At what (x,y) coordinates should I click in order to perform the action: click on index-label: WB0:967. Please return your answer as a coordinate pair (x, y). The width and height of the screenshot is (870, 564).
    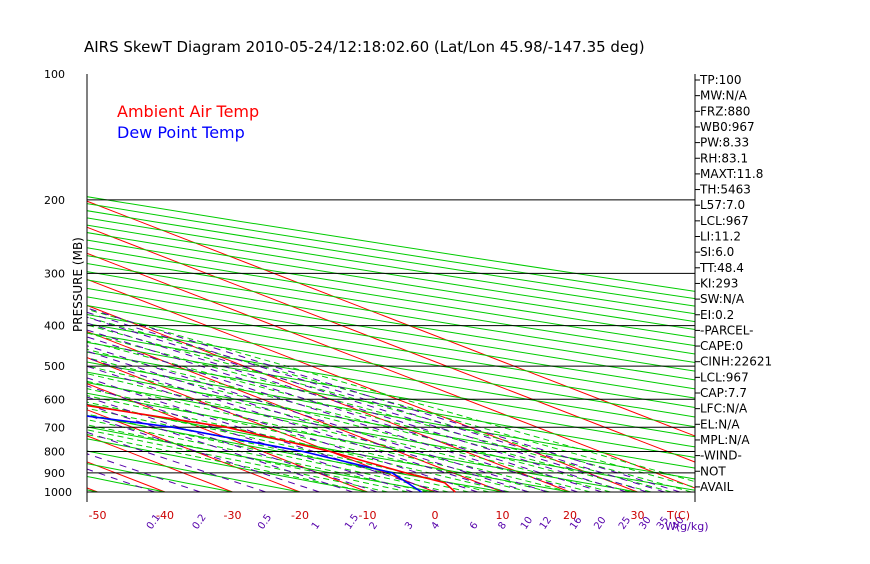
    Looking at the image, I should click on (727, 127).